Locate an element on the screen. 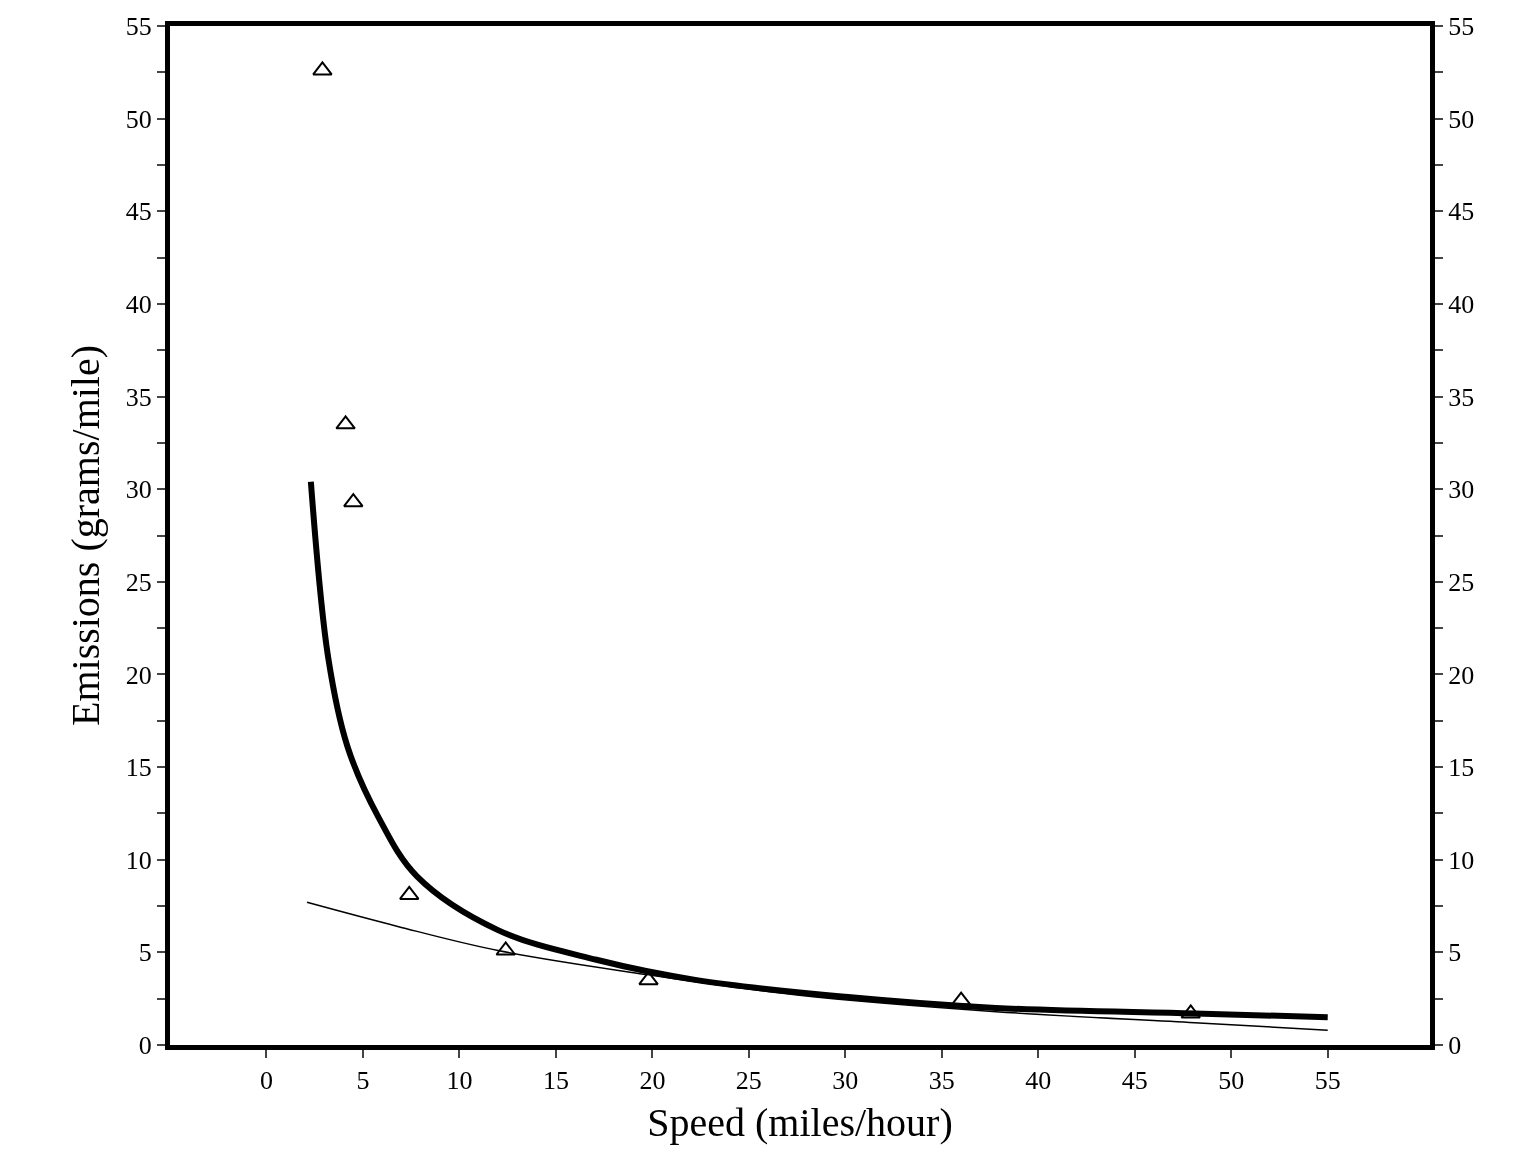  x-axis-title: Speed (miles/hour) is located at coordinates (800, 1122).